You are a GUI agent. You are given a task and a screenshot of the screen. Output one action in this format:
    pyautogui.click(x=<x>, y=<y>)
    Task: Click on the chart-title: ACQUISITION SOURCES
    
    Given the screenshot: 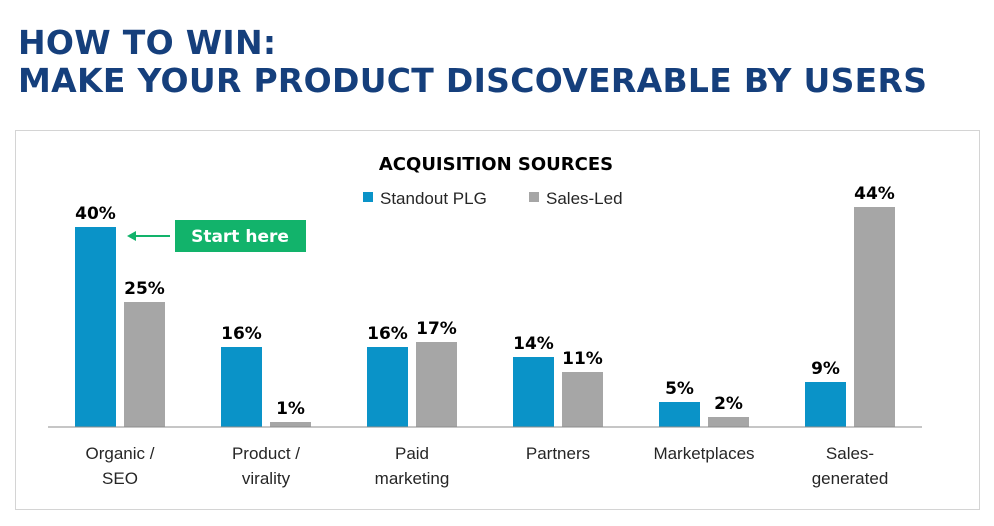 What is the action you would take?
    pyautogui.click(x=496, y=164)
    